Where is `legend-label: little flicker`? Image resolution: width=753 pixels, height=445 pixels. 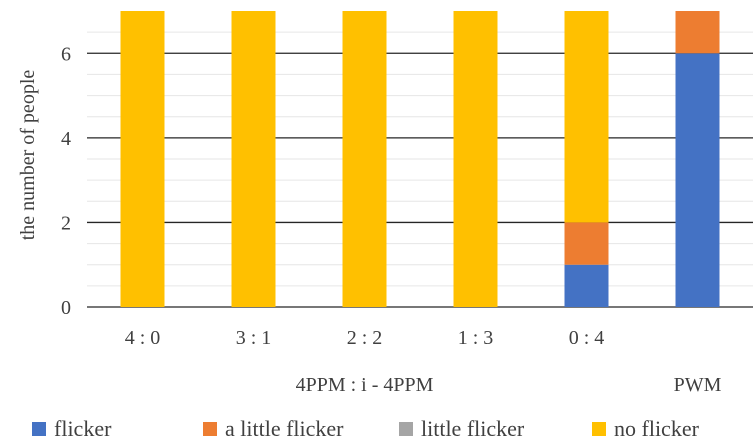
legend-label: little flicker is located at coordinates (473, 428).